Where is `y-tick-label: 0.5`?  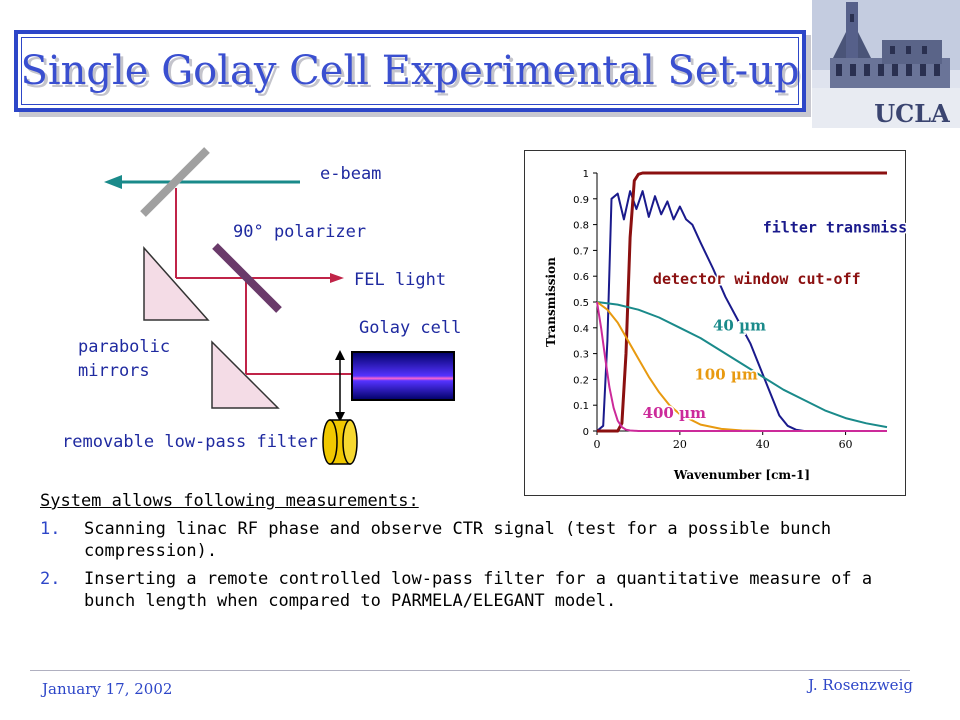
y-tick-label: 0.5 is located at coordinates (581, 303).